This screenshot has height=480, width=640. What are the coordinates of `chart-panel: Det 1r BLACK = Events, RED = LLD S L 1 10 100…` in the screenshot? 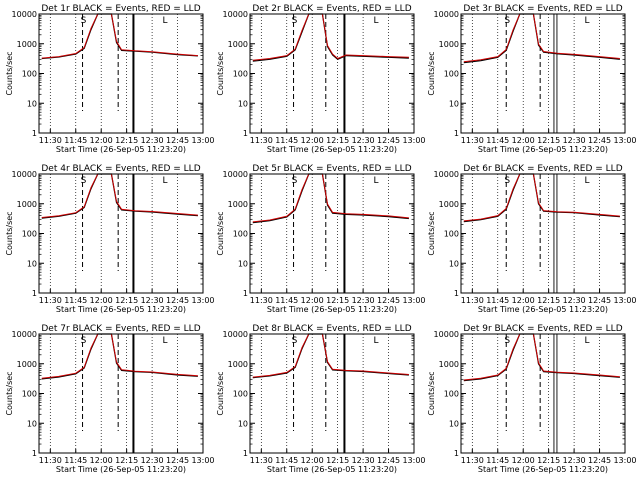 It's located at (110, 79).